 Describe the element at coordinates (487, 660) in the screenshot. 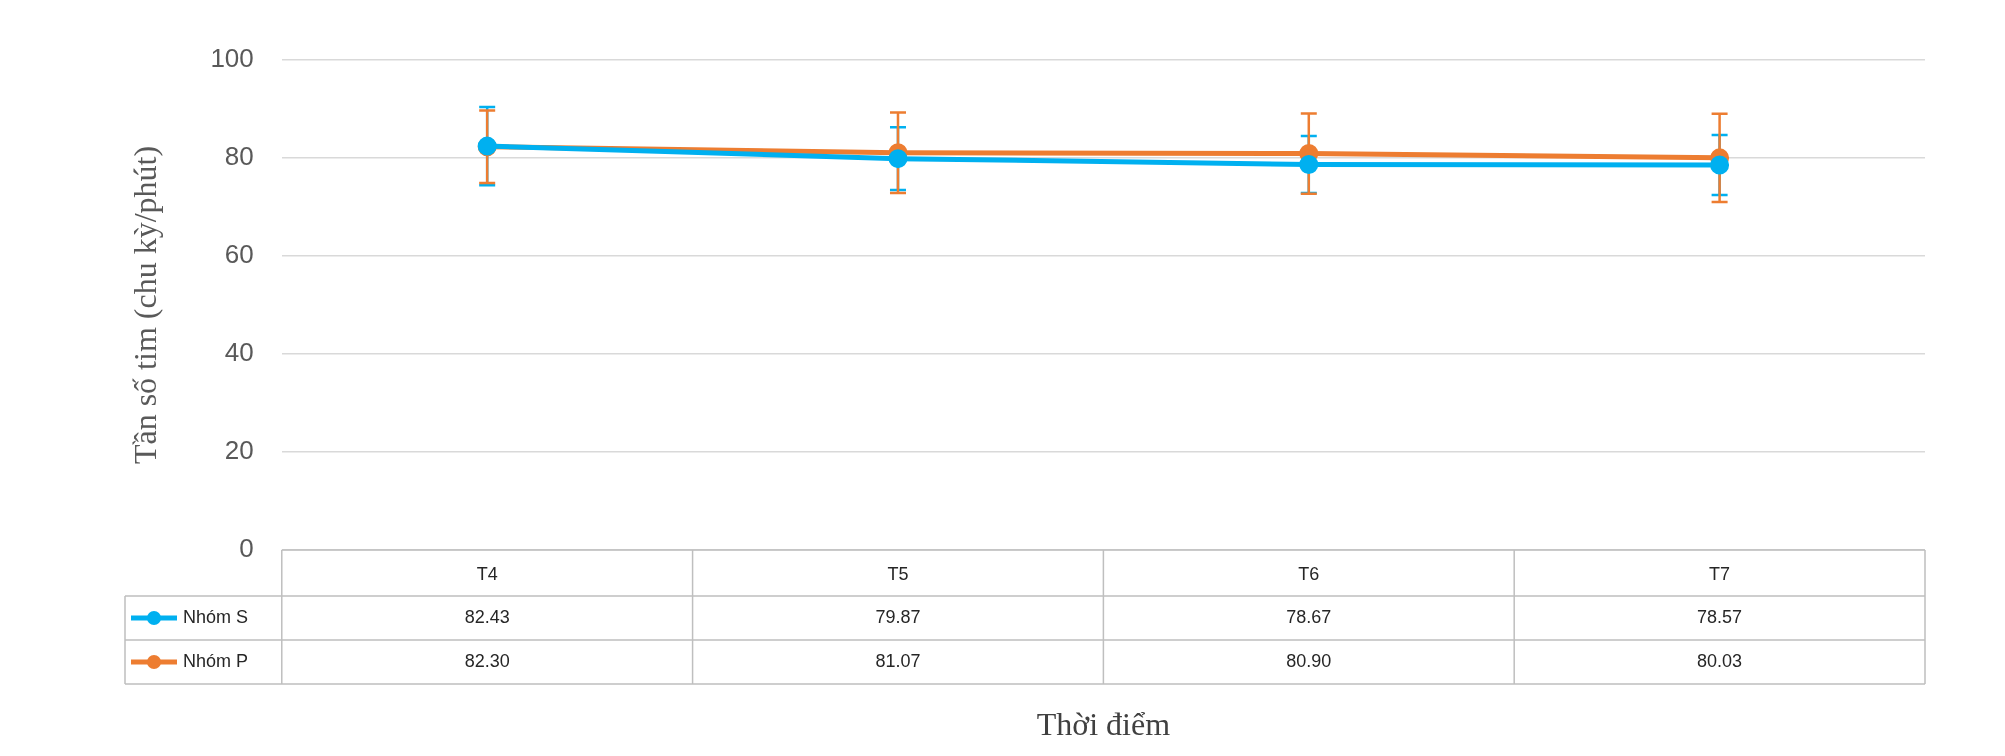

I see `data-label: 82.30` at that location.